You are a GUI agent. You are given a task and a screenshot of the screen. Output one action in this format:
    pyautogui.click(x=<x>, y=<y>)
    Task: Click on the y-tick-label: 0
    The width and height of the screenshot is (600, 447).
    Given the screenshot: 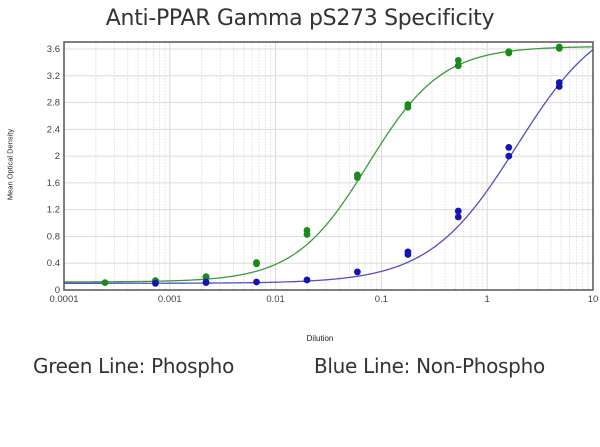 What is the action you would take?
    pyautogui.click(x=57, y=290)
    